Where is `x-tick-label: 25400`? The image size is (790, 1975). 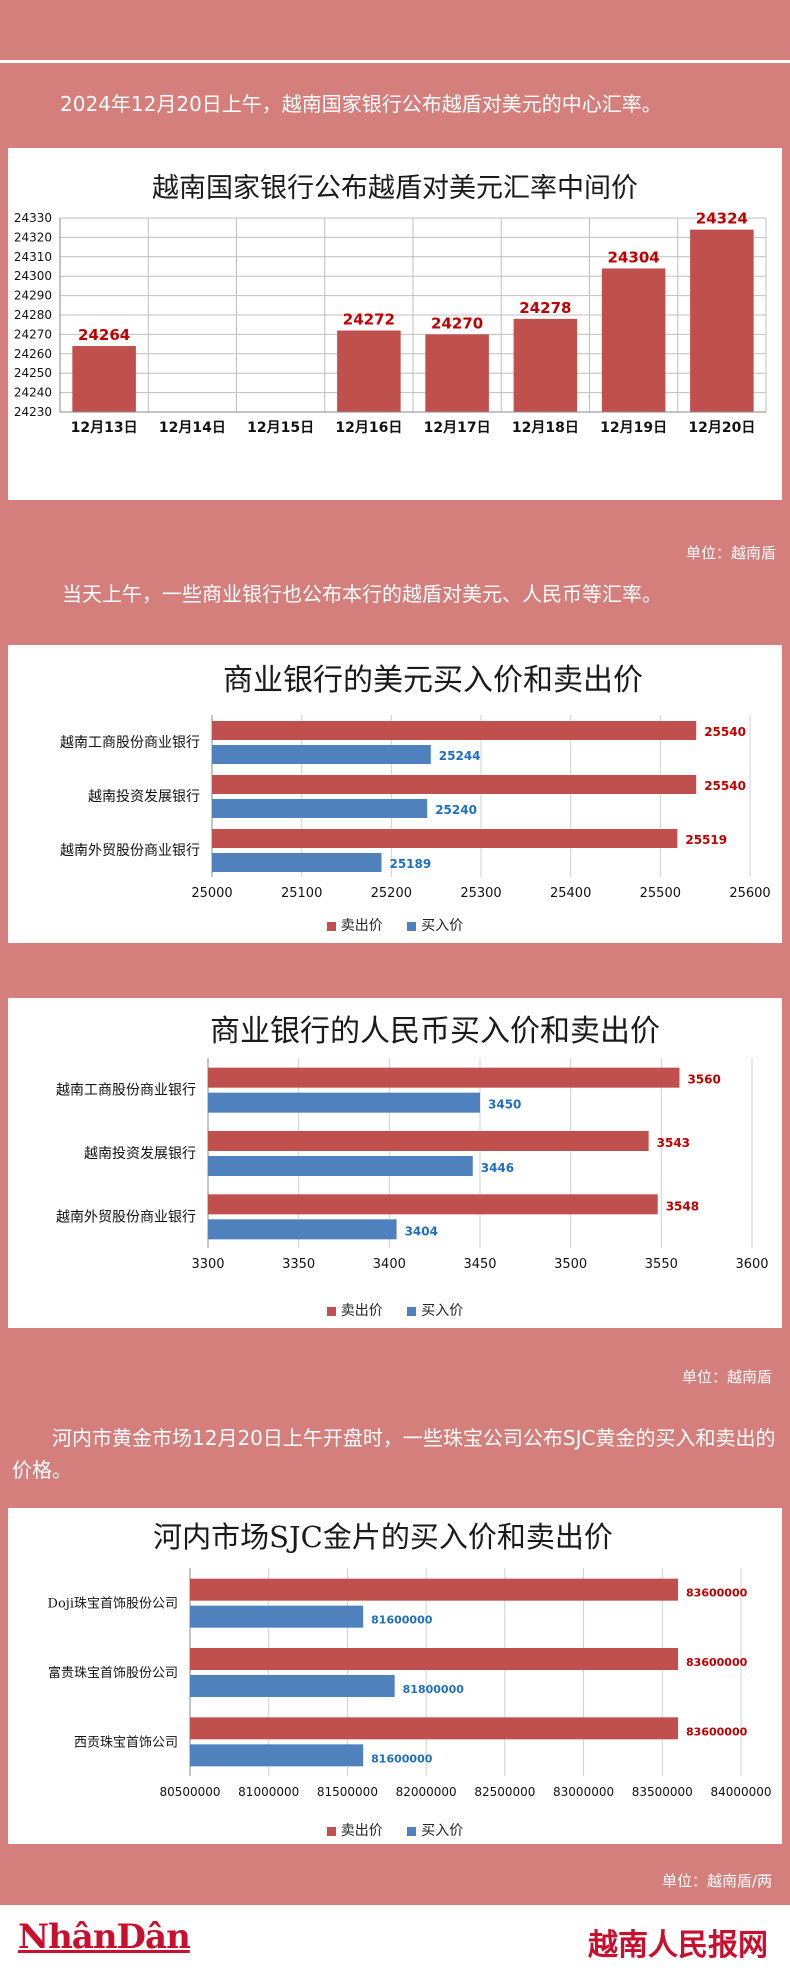
x-tick-label: 25400 is located at coordinates (570, 893).